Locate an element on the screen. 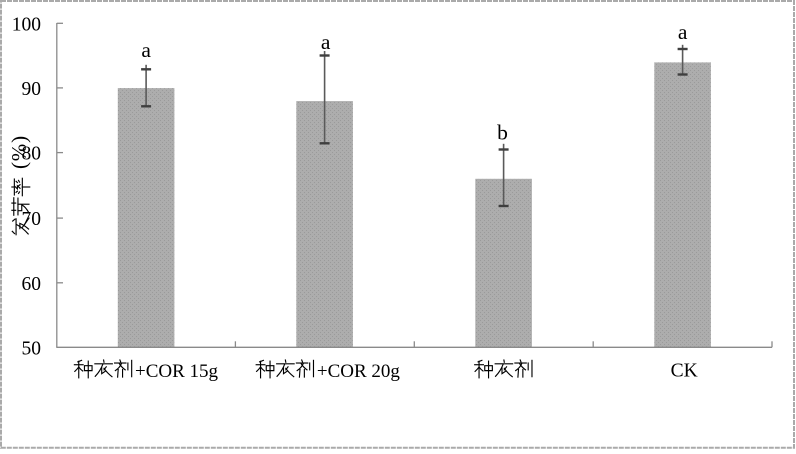 The image size is (796, 454). svg-text: 60 is located at coordinates (32, 284).